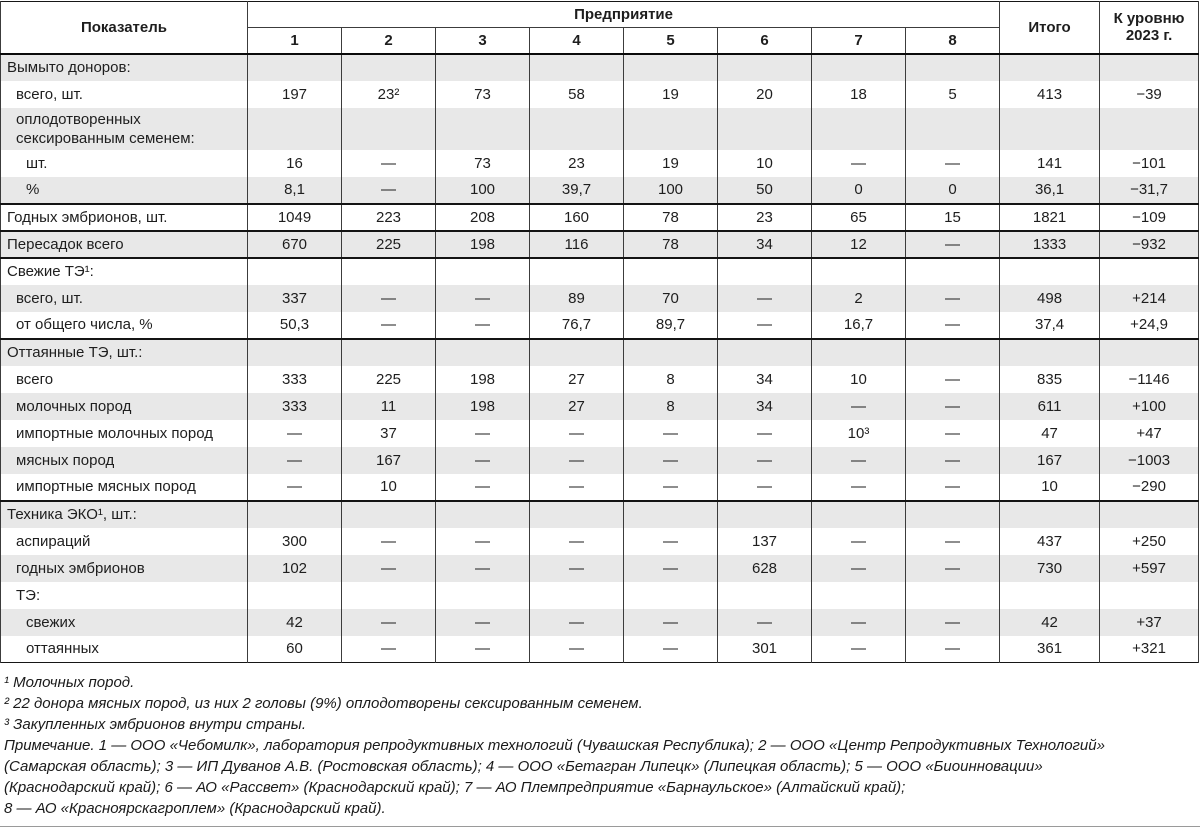 Image resolution: width=1200 pixels, height=829 pixels. Describe the element at coordinates (576, 94) in the screenshot. I see `cell-enterprise-4: 58` at that location.